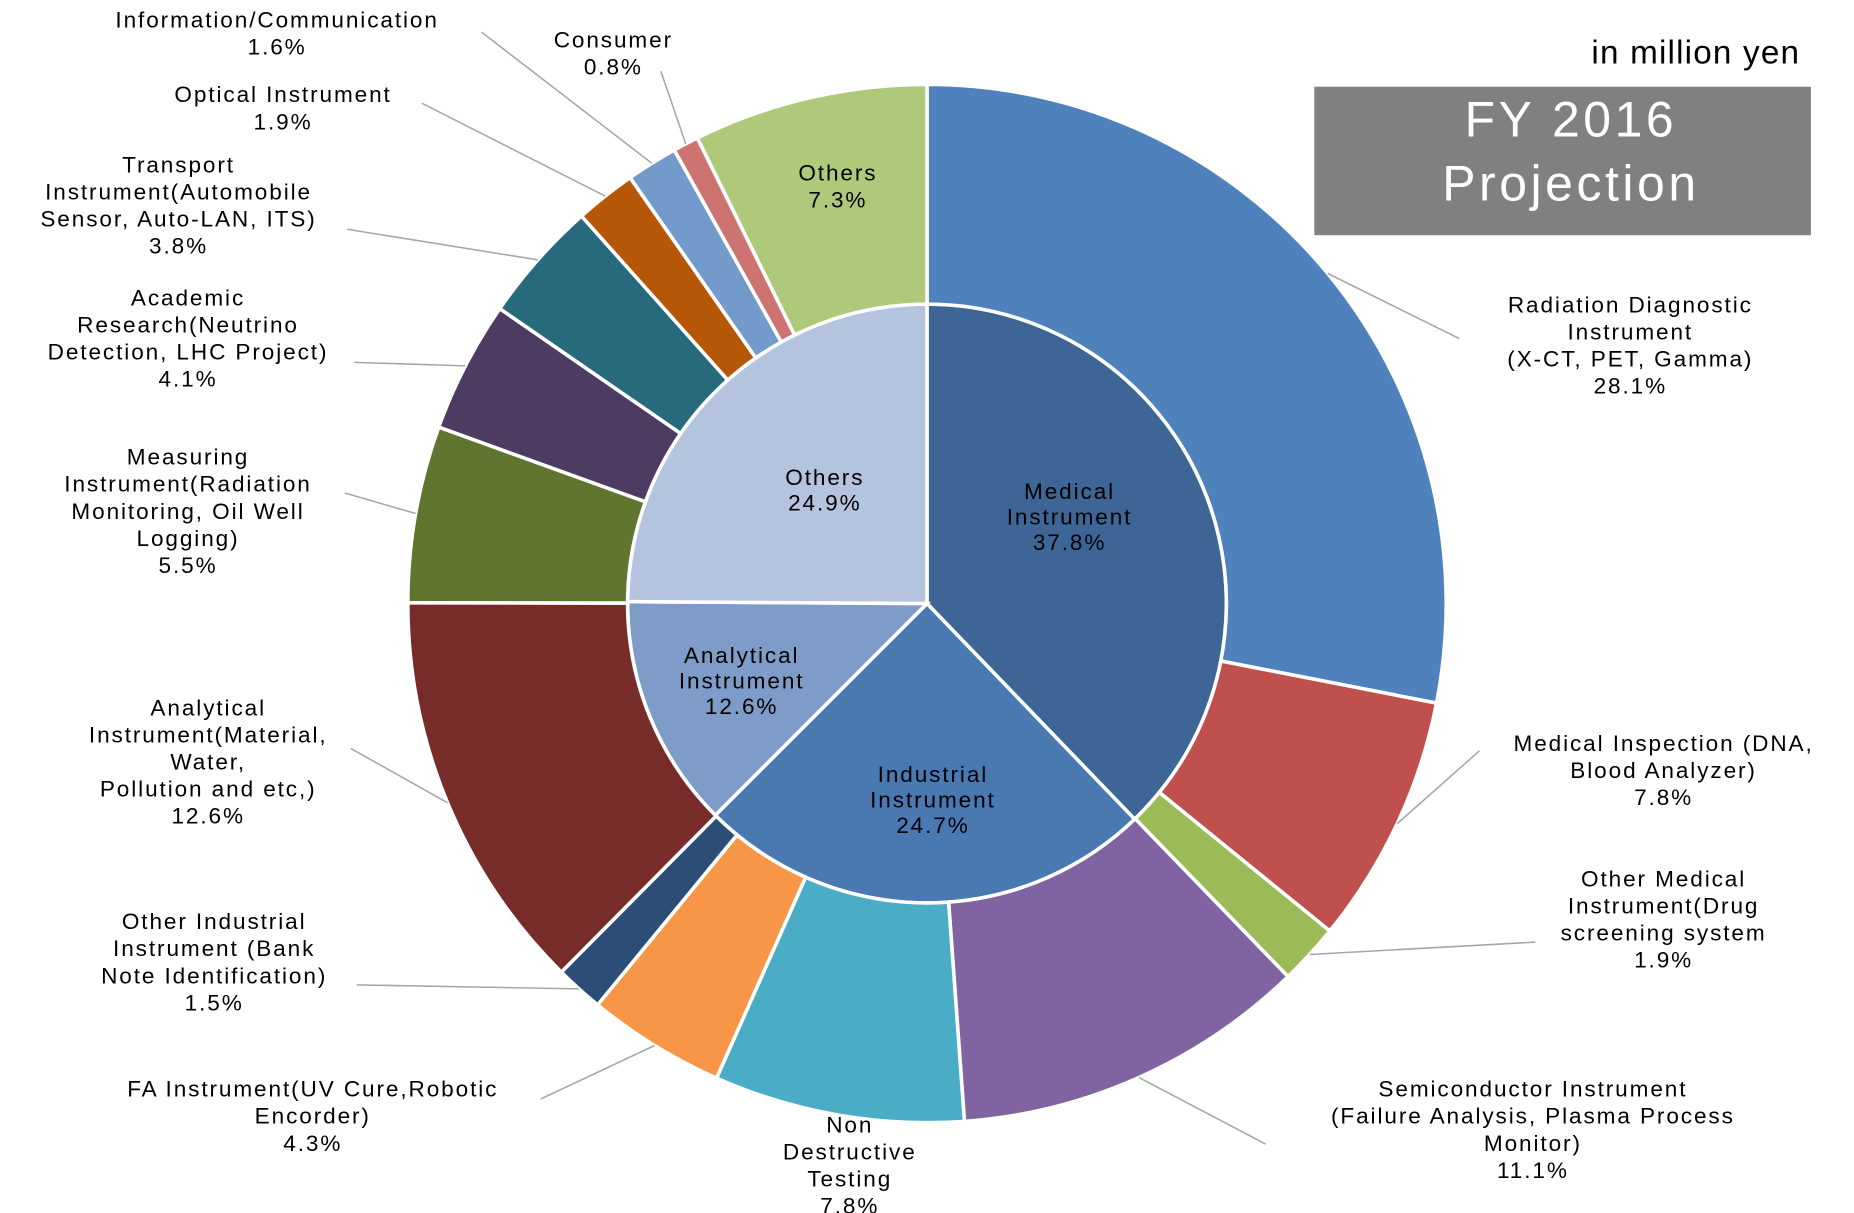 The image size is (1854, 1213). Describe the element at coordinates (188, 565) in the screenshot. I see `outer-value-label: 5.5%` at that location.